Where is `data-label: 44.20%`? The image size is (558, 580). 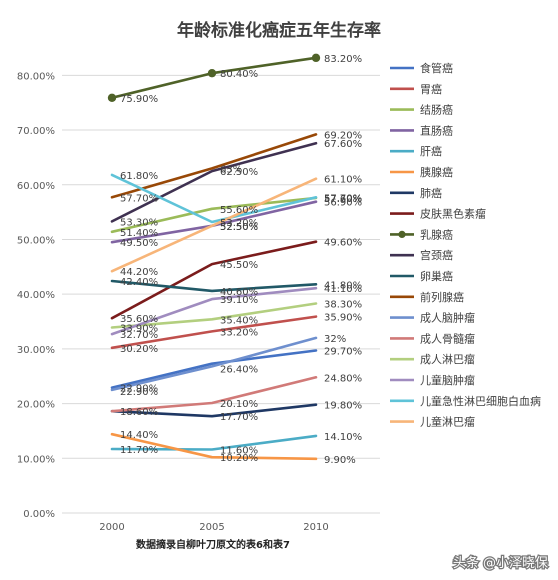 data-label: 44.20% is located at coordinates (139, 272).